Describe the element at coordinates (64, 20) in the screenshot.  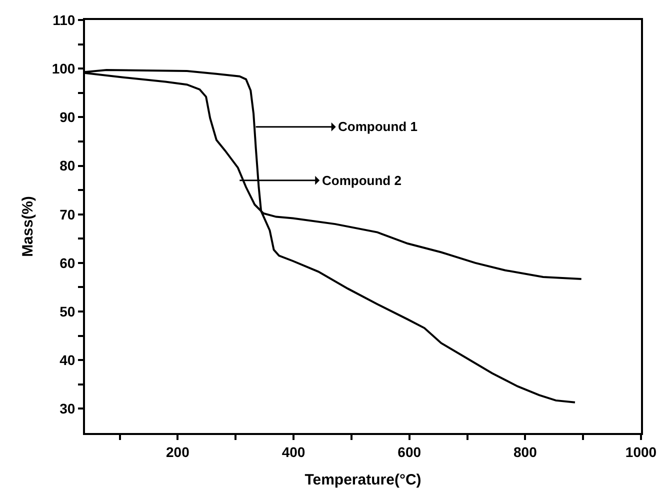
I see `y-tick-label: 110` at that location.